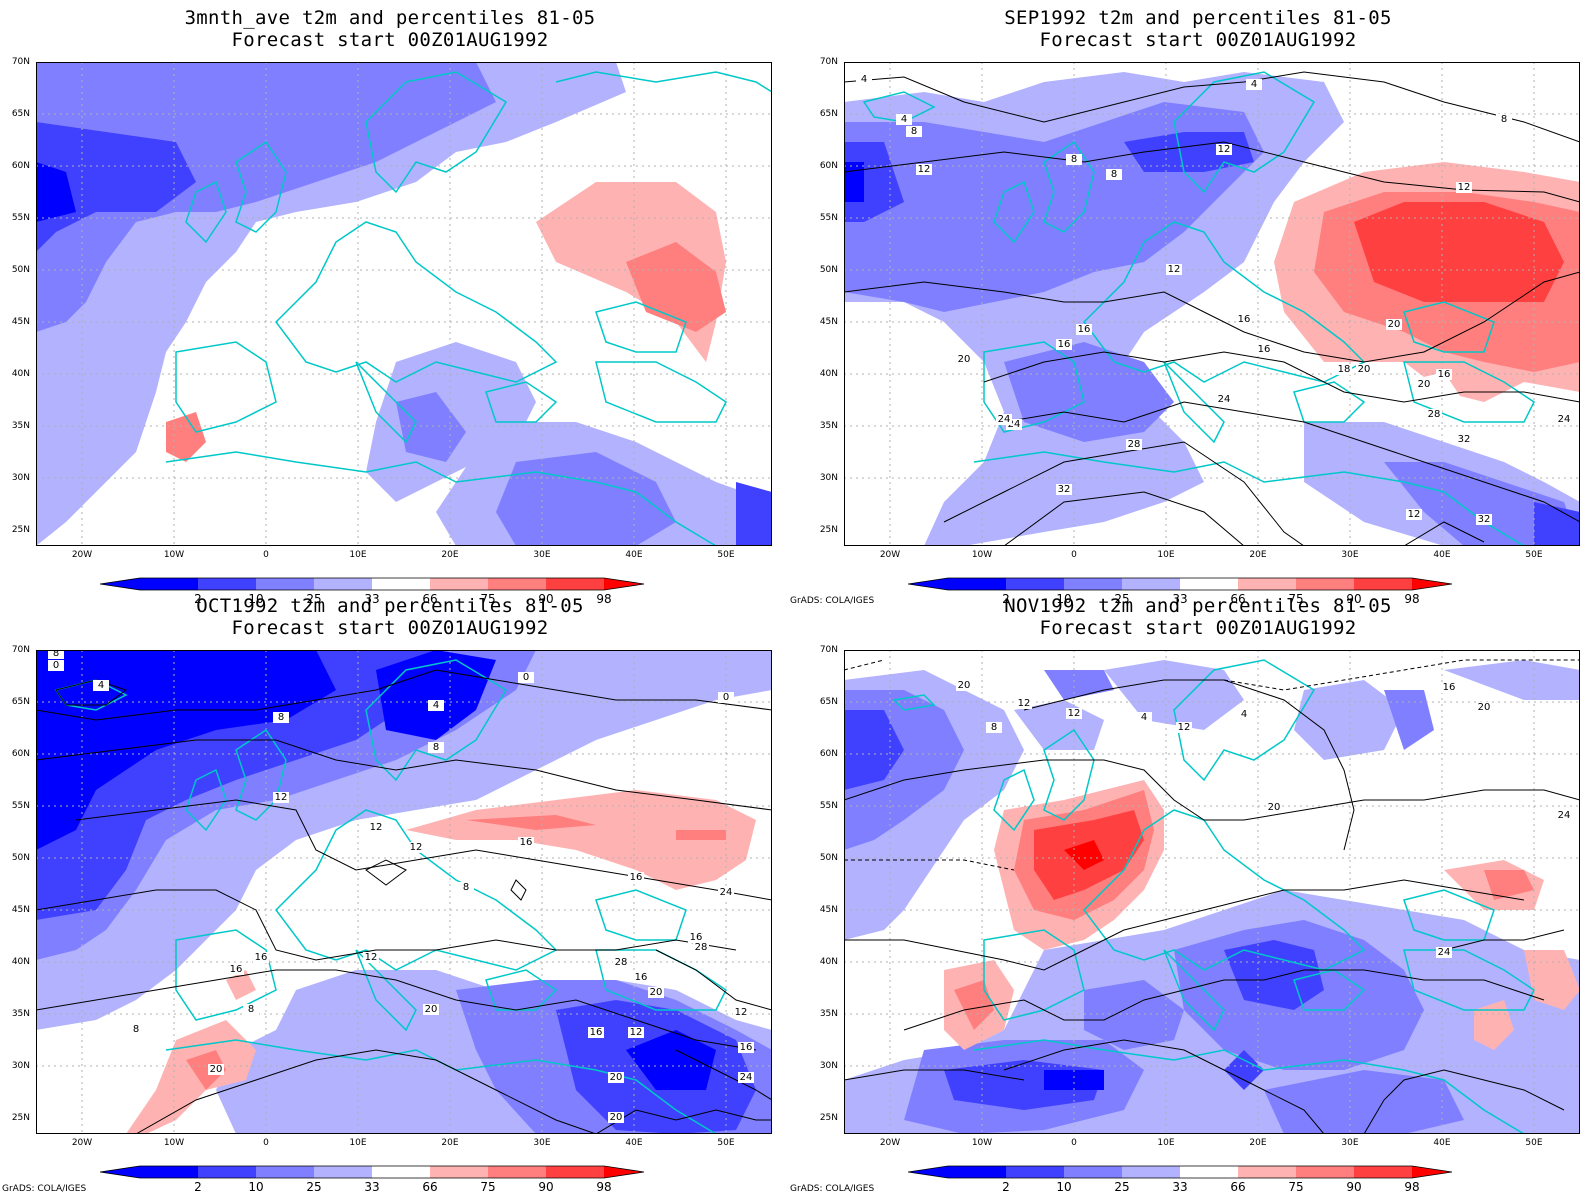 Image resolution: width=1596 pixels, height=1196 pixels. What do you see at coordinates (20, 702) in the screenshot?
I see `lat-label: 65N` at bounding box center [20, 702].